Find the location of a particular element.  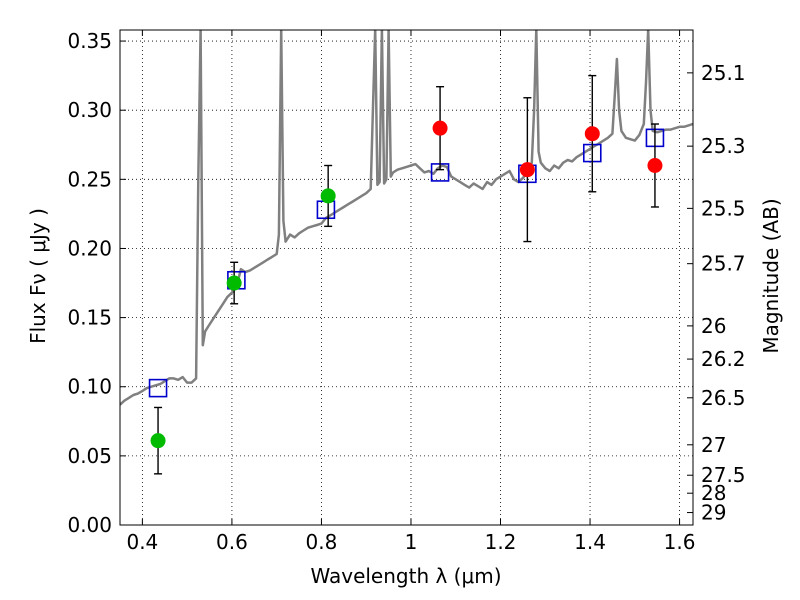

right-tick-label: 26.2 is located at coordinates (723, 359).